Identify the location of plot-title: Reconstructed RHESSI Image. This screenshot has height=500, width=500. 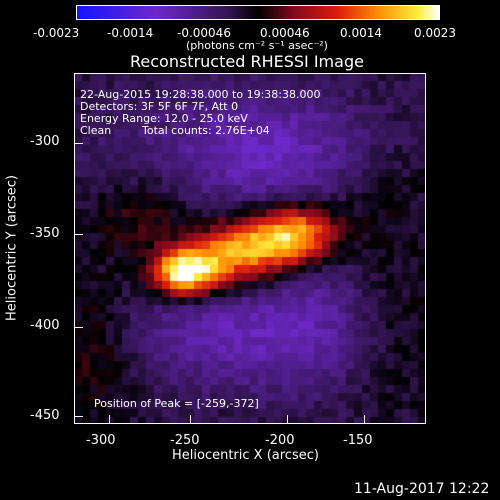
(247, 61).